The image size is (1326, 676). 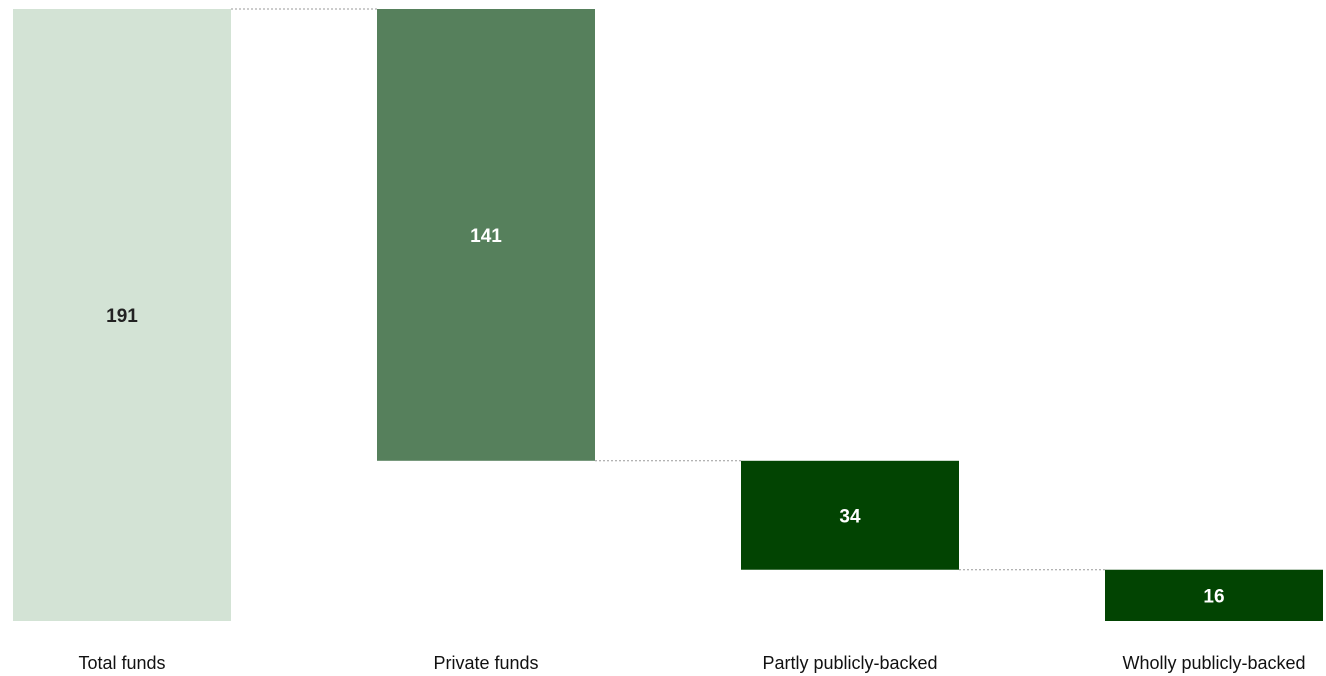 What do you see at coordinates (1213, 663) in the screenshot?
I see `category-label: Wholly publicly-backed` at bounding box center [1213, 663].